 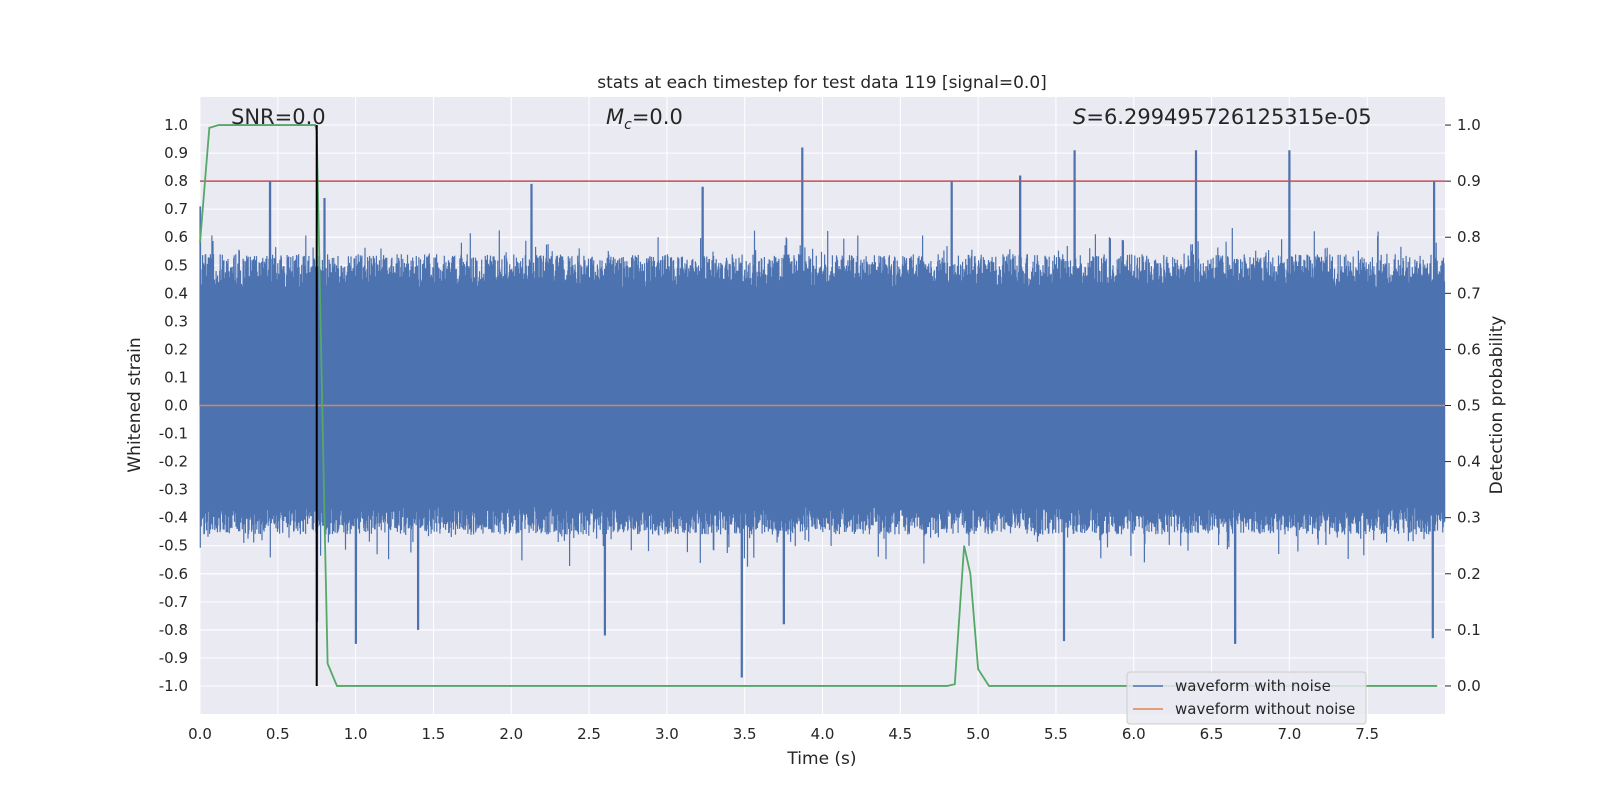 I want to click on x-tick-label: 7.5, so click(x=1367, y=734).